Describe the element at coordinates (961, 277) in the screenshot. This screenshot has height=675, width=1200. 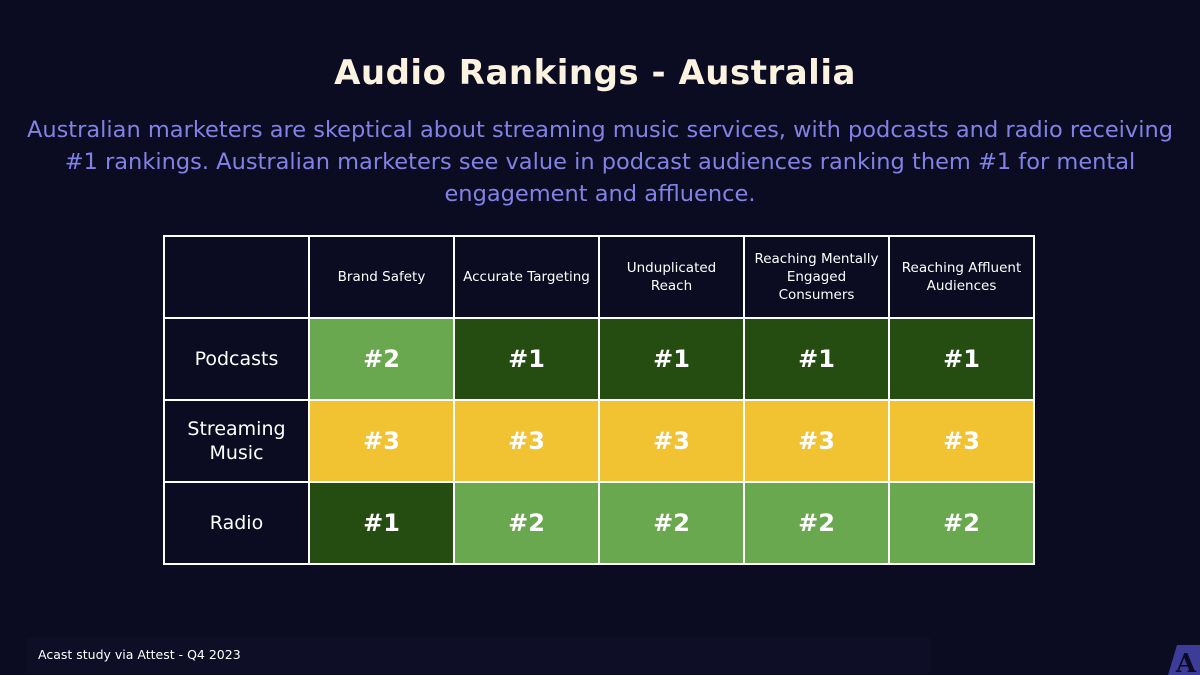
I see `column-header-affluent-audiences: Reaching Affluent Audiences` at that location.